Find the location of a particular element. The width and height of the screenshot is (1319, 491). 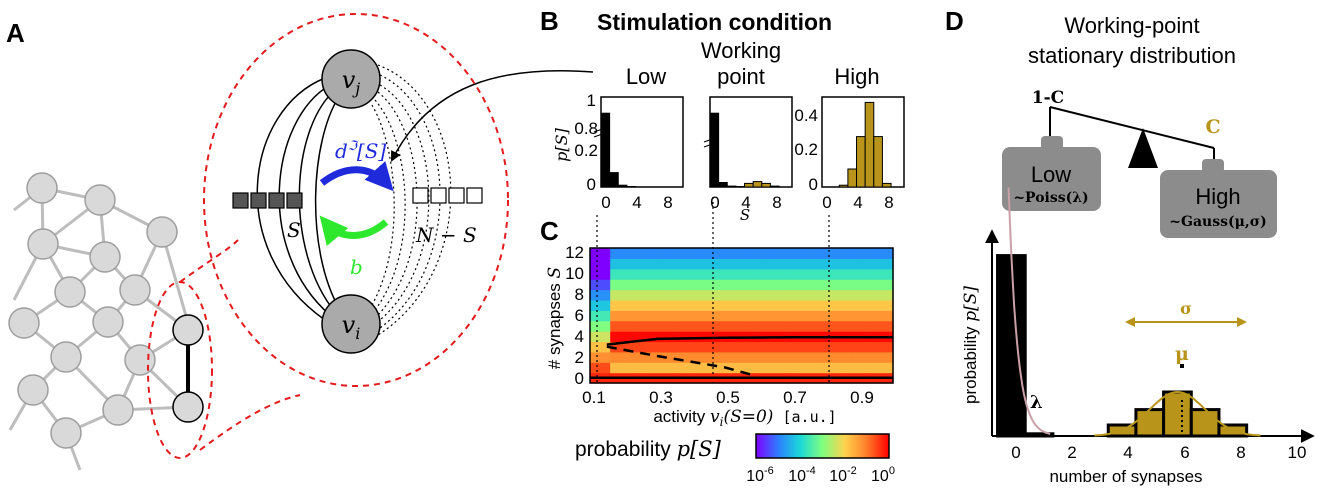

c-ytick-12: 12 is located at coordinates (574, 252).